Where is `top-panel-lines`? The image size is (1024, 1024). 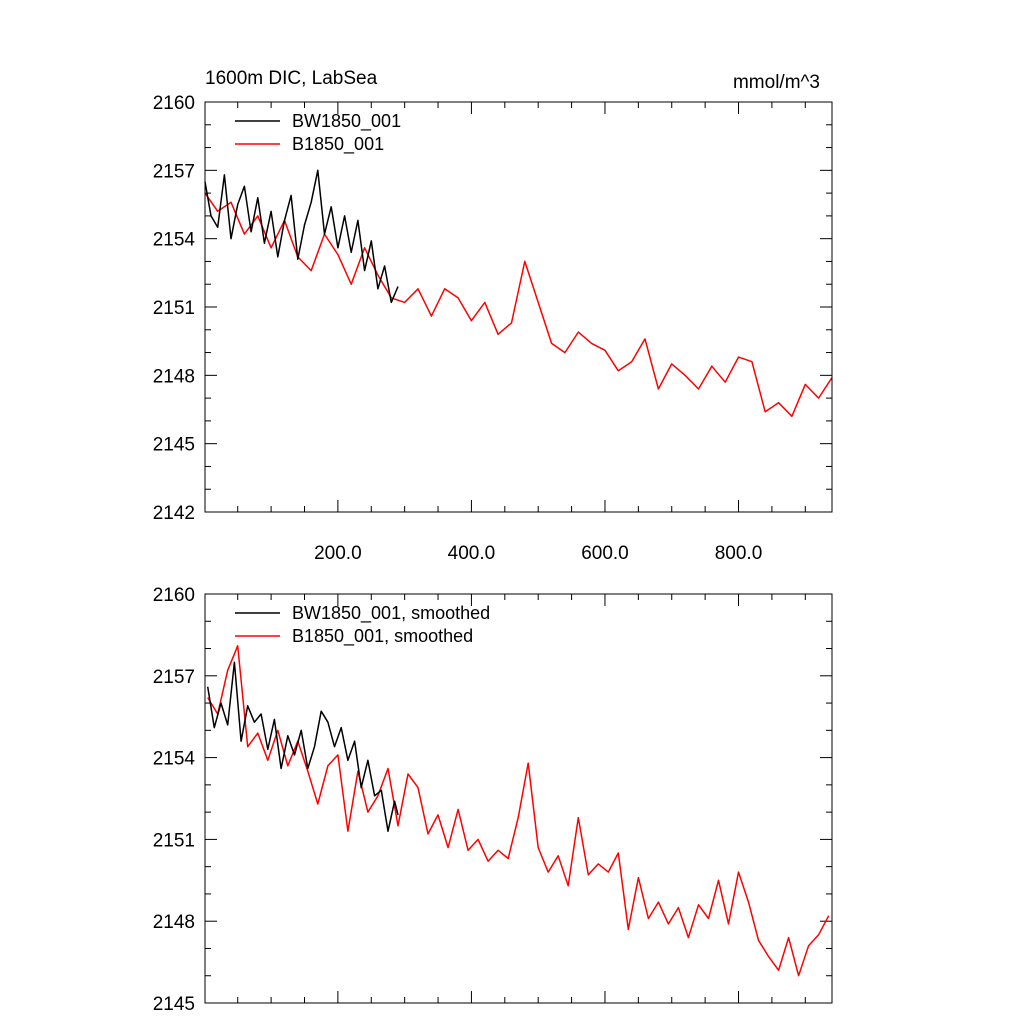
top-panel-lines is located at coordinates (518, 293).